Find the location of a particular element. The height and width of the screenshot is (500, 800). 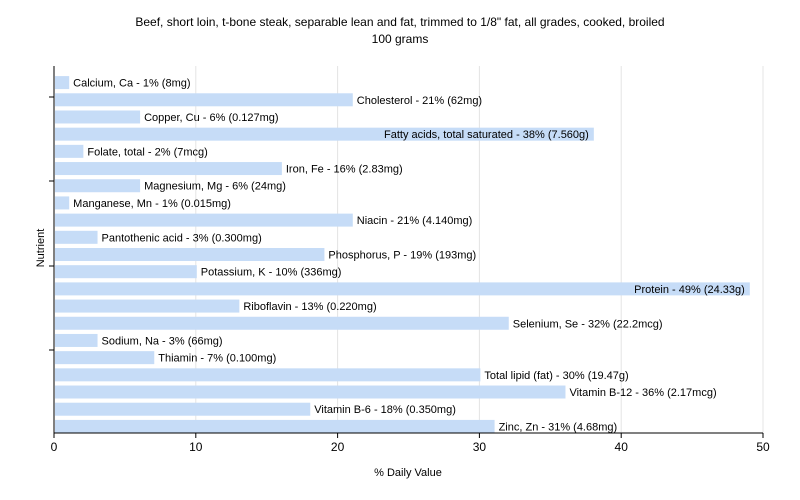

x-tick-label: 50 is located at coordinates (763, 447).